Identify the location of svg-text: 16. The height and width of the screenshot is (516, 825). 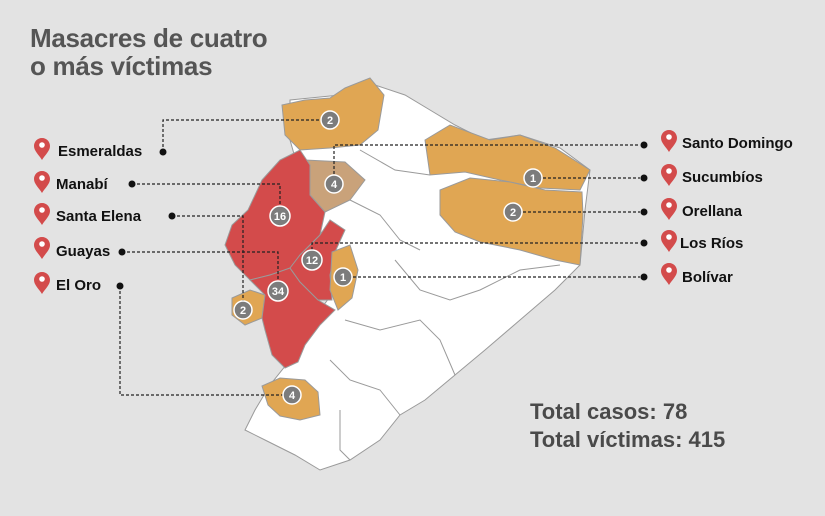
(280, 217).